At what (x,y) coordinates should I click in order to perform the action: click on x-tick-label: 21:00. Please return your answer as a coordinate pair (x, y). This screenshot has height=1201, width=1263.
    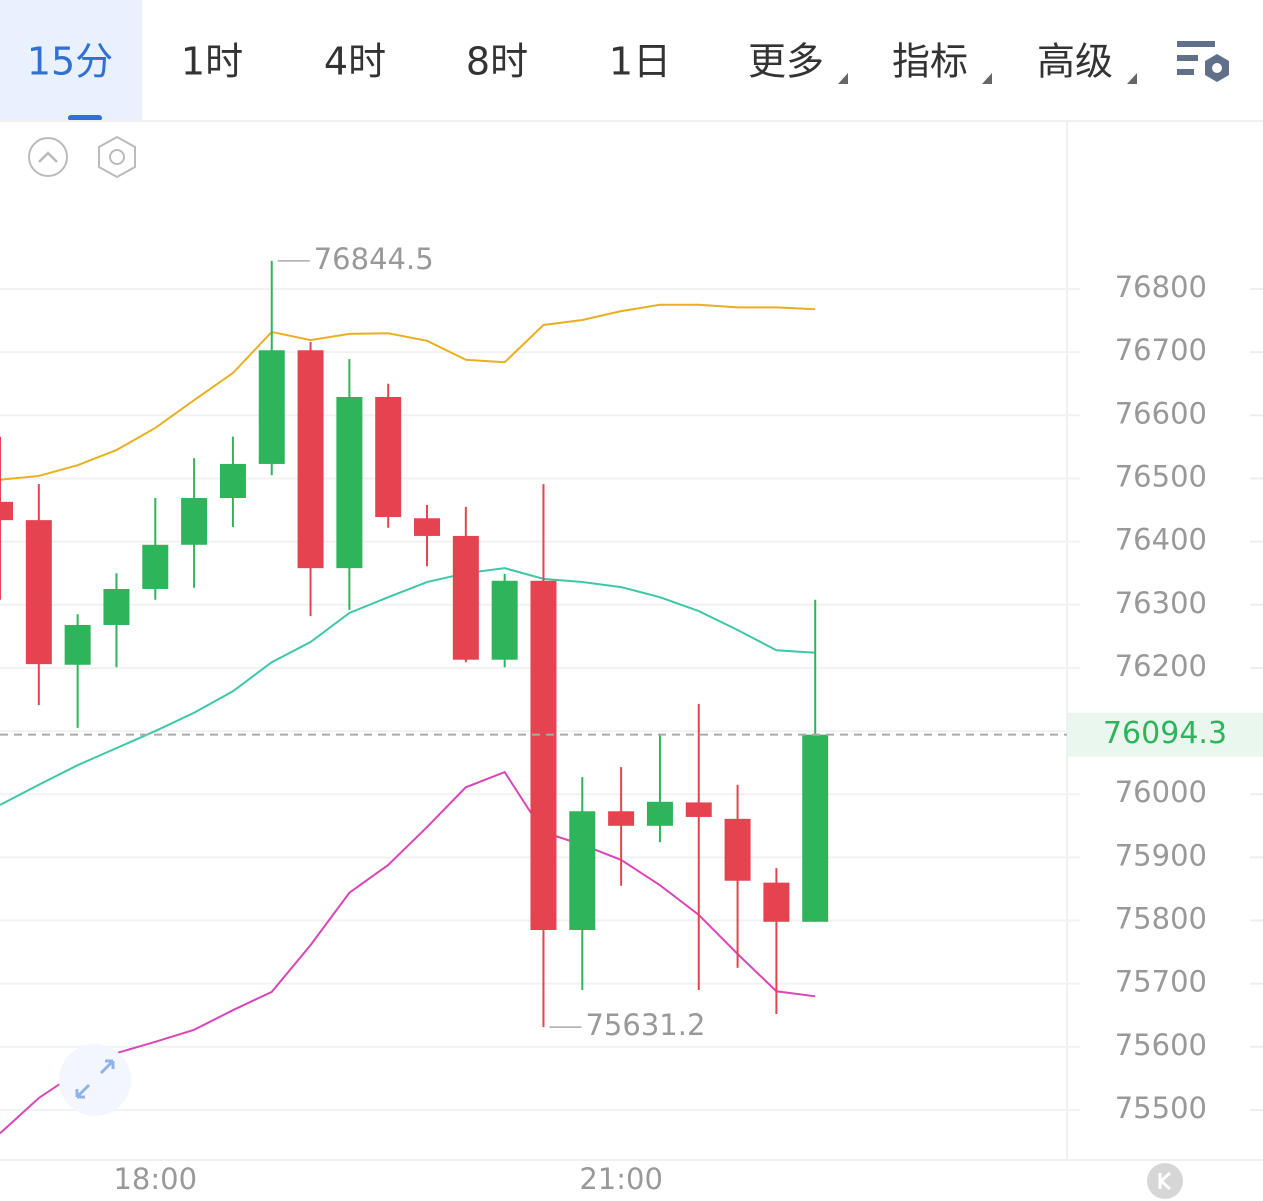
    Looking at the image, I should click on (621, 1179).